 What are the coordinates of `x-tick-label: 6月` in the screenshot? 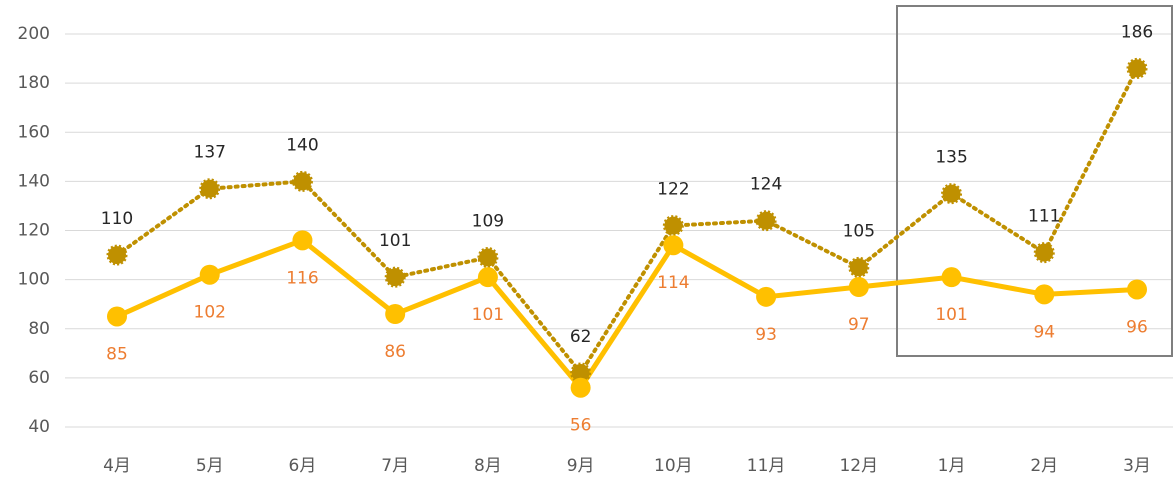 It's located at (303, 466).